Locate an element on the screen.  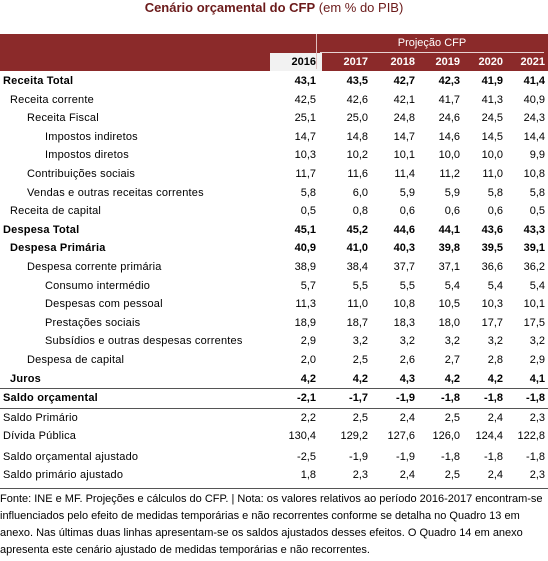
cell-2016: 45,1 is located at coordinates (305, 229).